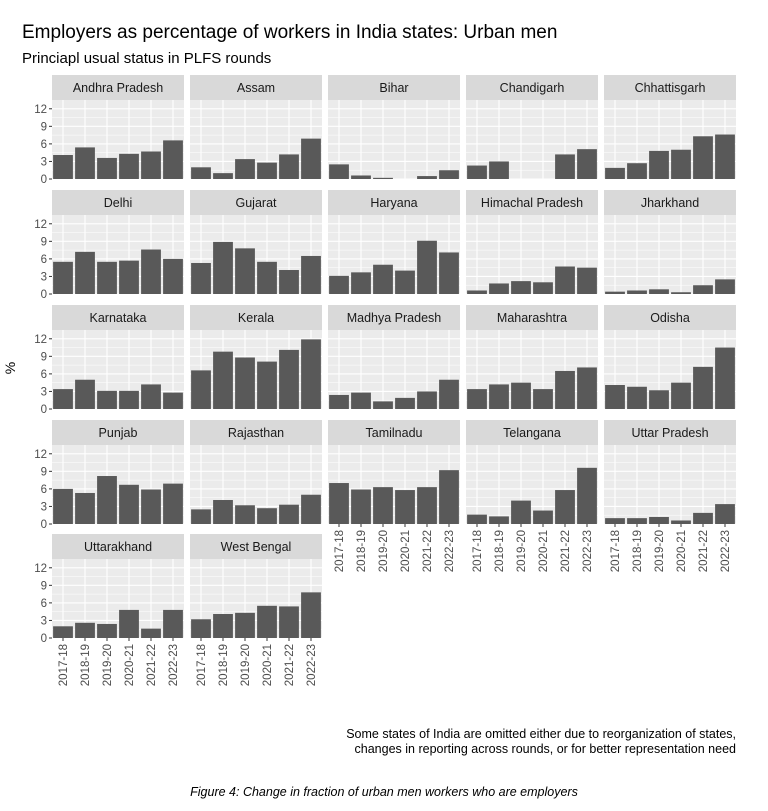  I want to click on facet-strip-label: Maharashtra, so click(532, 318).